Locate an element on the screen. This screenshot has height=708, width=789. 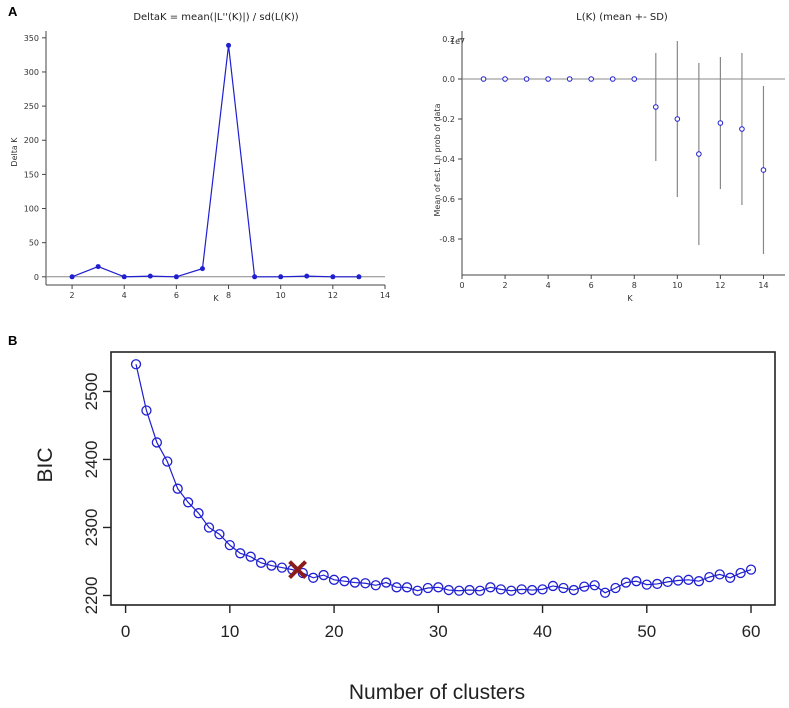
lk-x-tick-label: 4 is located at coordinates (548, 285).